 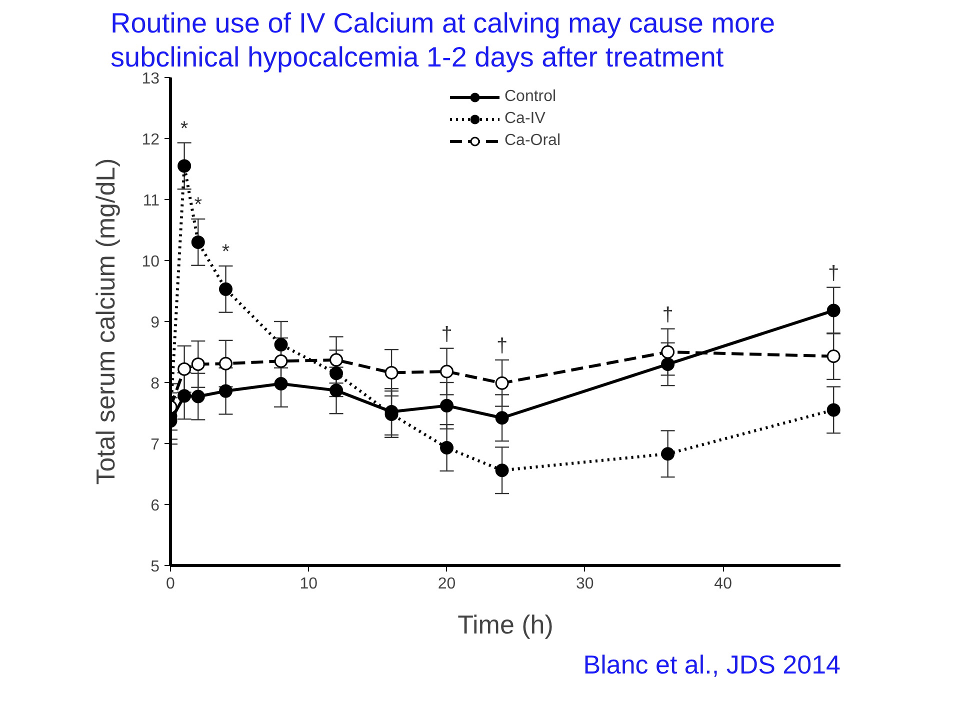 I want to click on y-tick-label: 6, so click(x=155, y=506).